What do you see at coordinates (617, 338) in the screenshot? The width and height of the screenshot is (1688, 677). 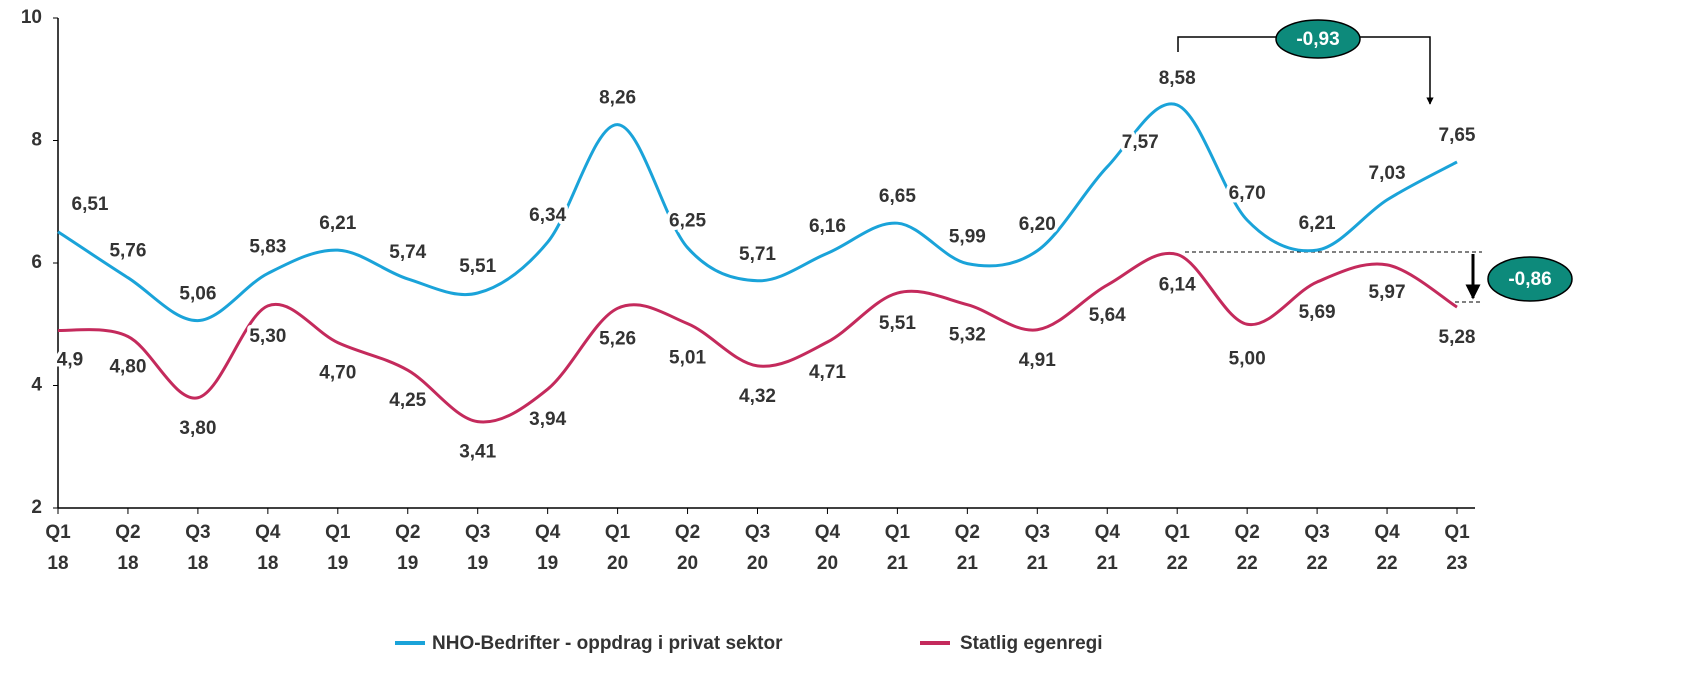 I see `data-label: 5,26` at bounding box center [617, 338].